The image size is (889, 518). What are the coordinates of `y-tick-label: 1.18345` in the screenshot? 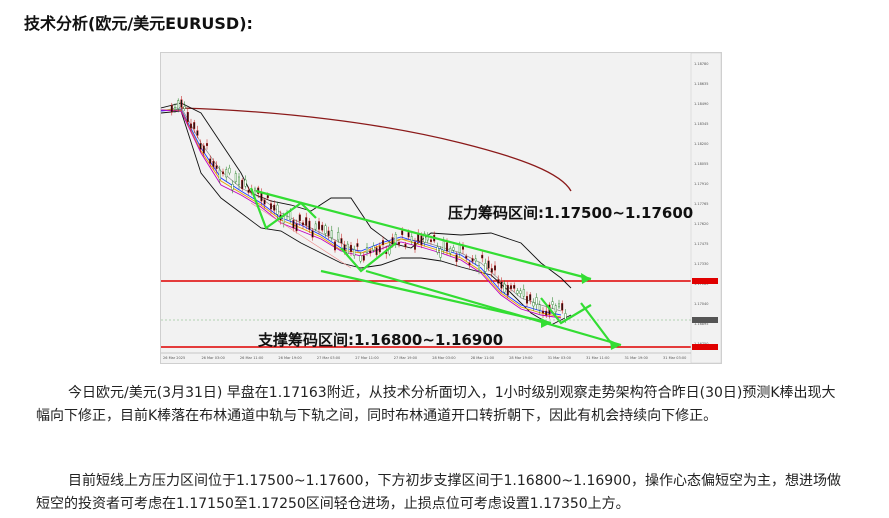 It's located at (701, 124).